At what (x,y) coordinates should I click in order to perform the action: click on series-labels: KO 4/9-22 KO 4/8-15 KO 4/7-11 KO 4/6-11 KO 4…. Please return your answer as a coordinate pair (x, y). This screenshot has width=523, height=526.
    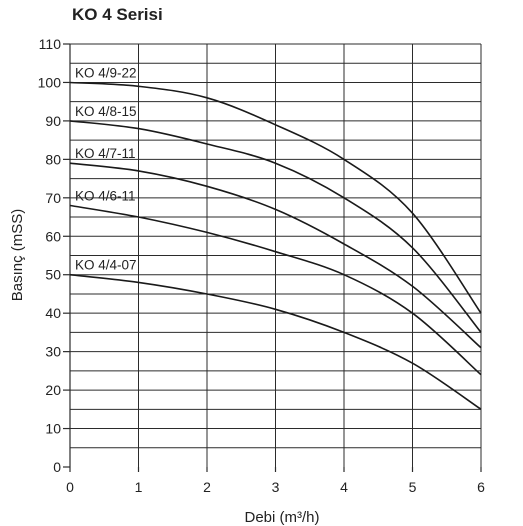
    Looking at the image, I should click on (106, 168).